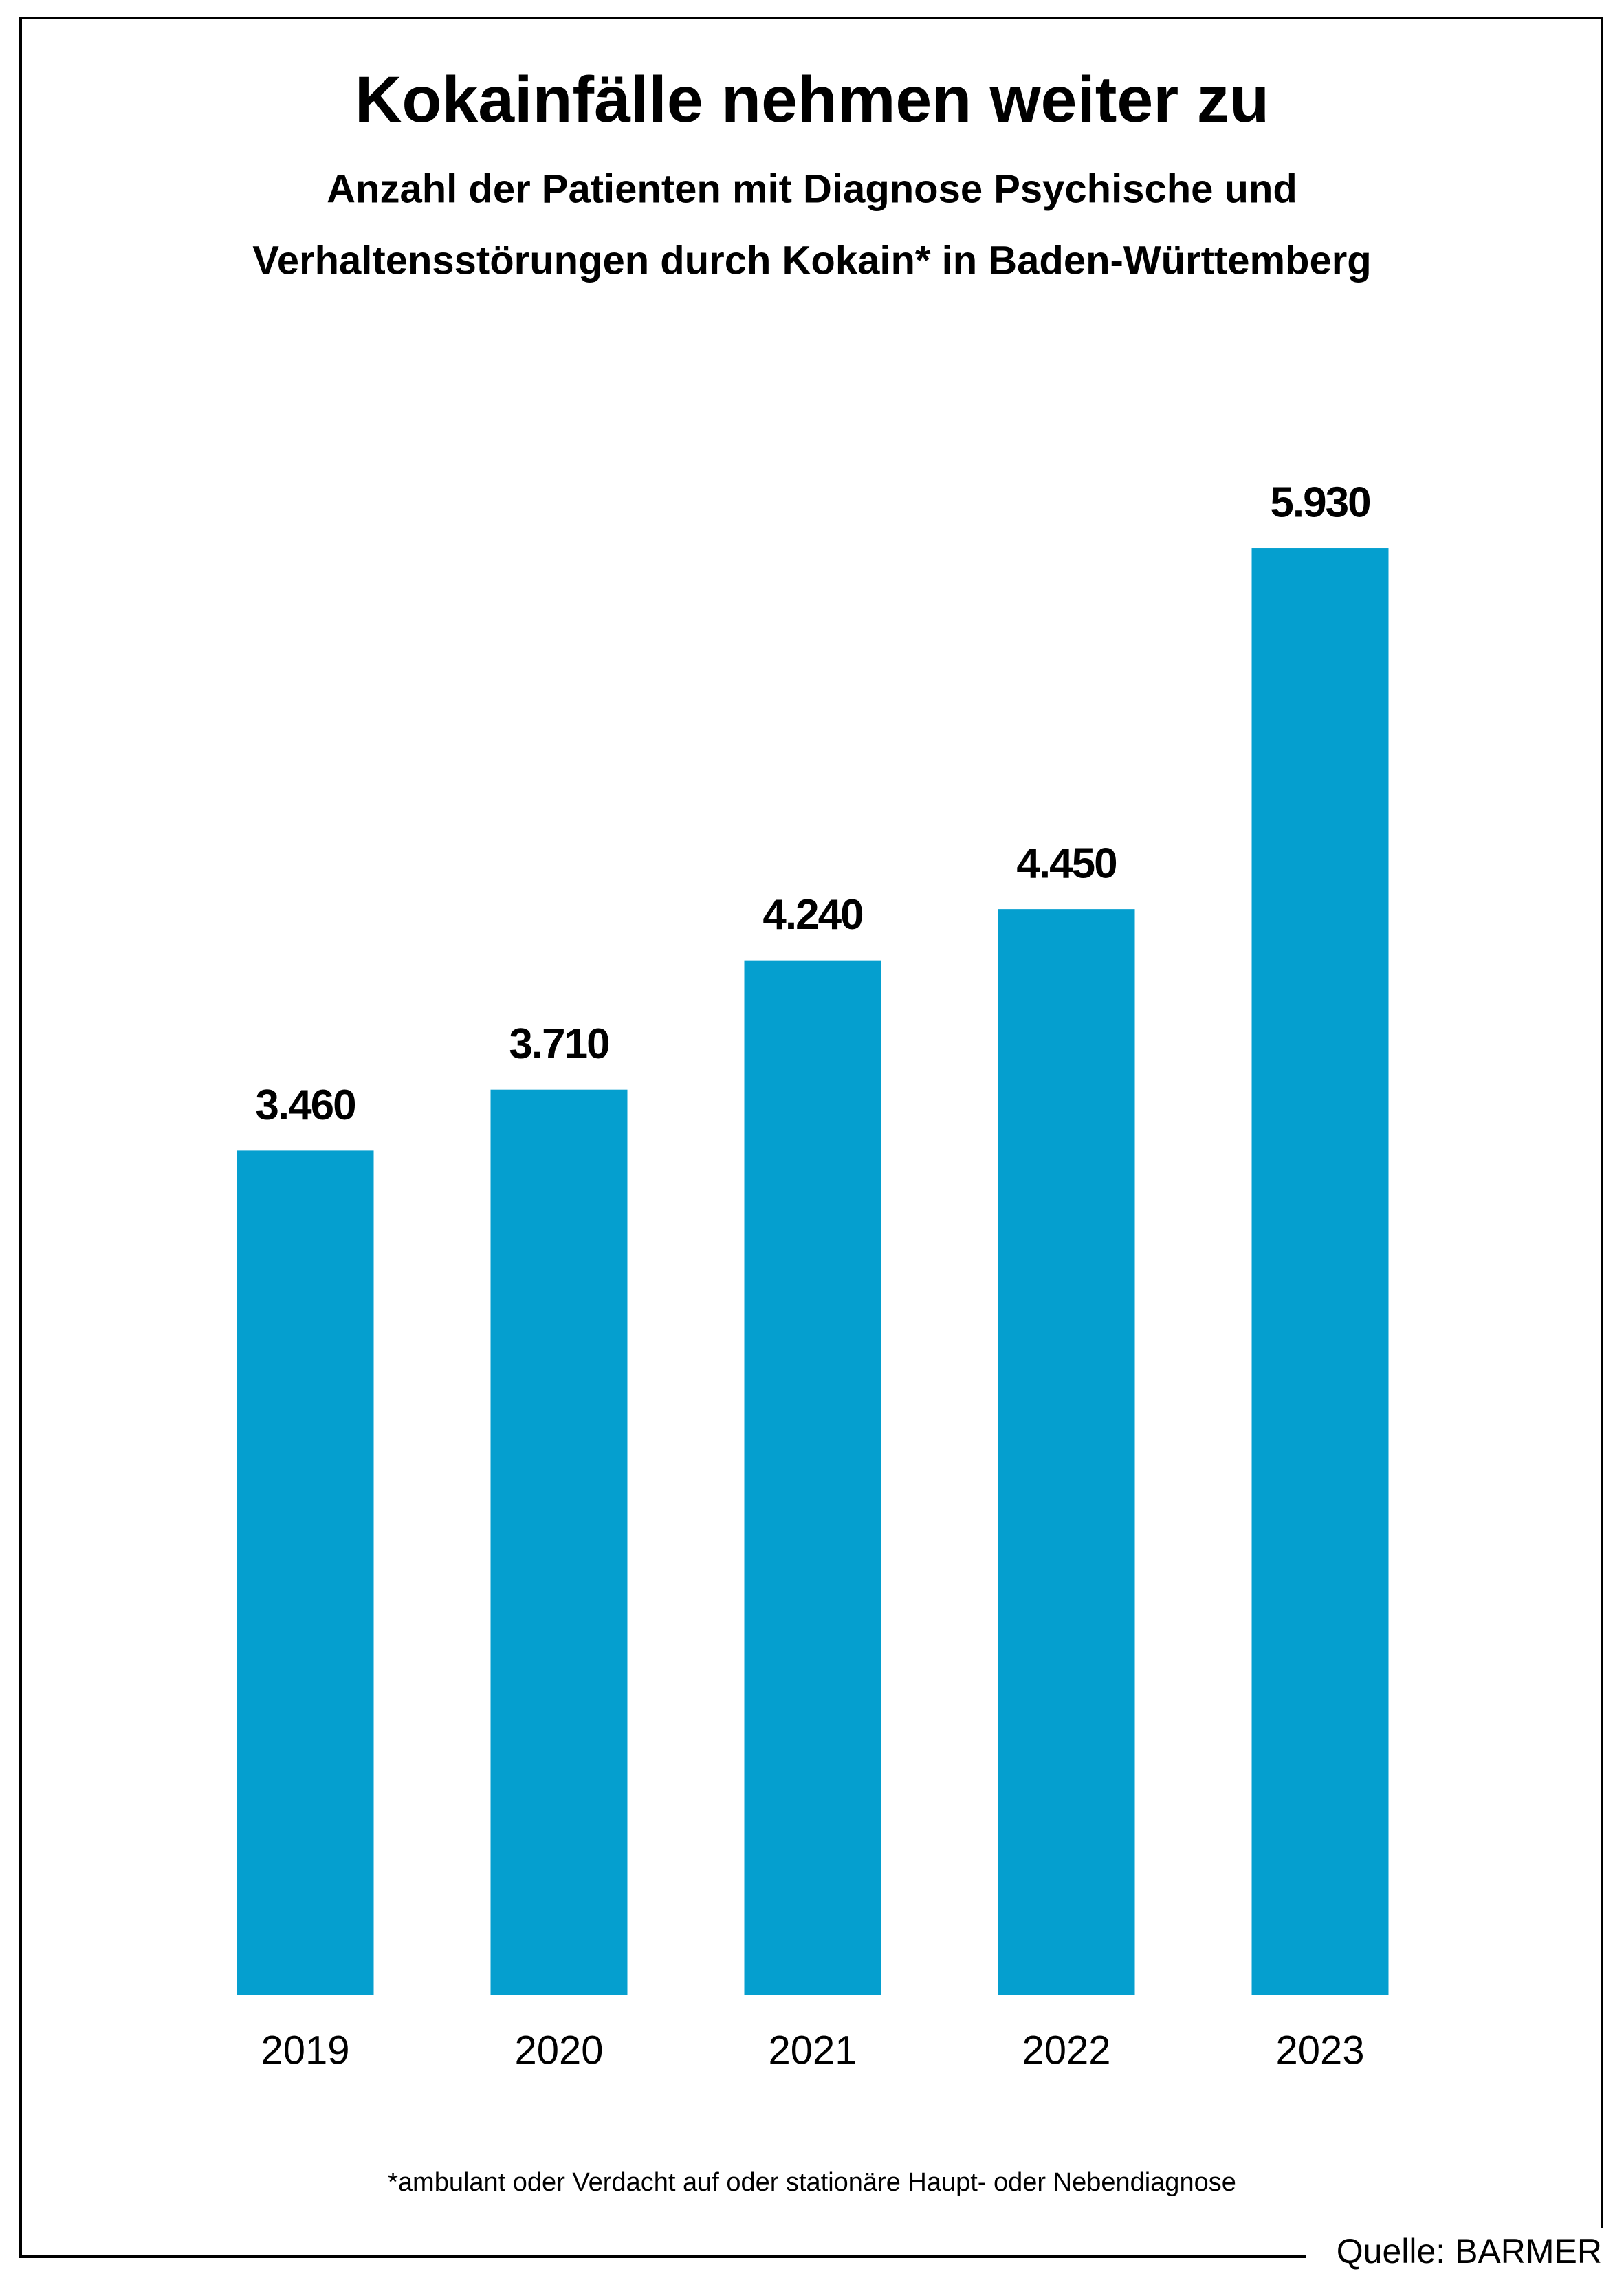  I want to click on x-tick-label: 2023, so click(1319, 2050).